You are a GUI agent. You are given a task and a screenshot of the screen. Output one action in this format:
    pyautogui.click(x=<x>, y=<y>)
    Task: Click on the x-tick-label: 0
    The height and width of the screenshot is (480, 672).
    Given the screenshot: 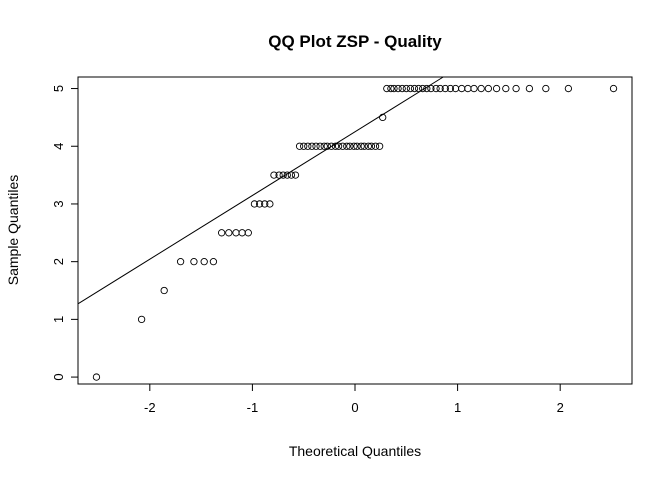 What is the action you would take?
    pyautogui.click(x=354, y=407)
    